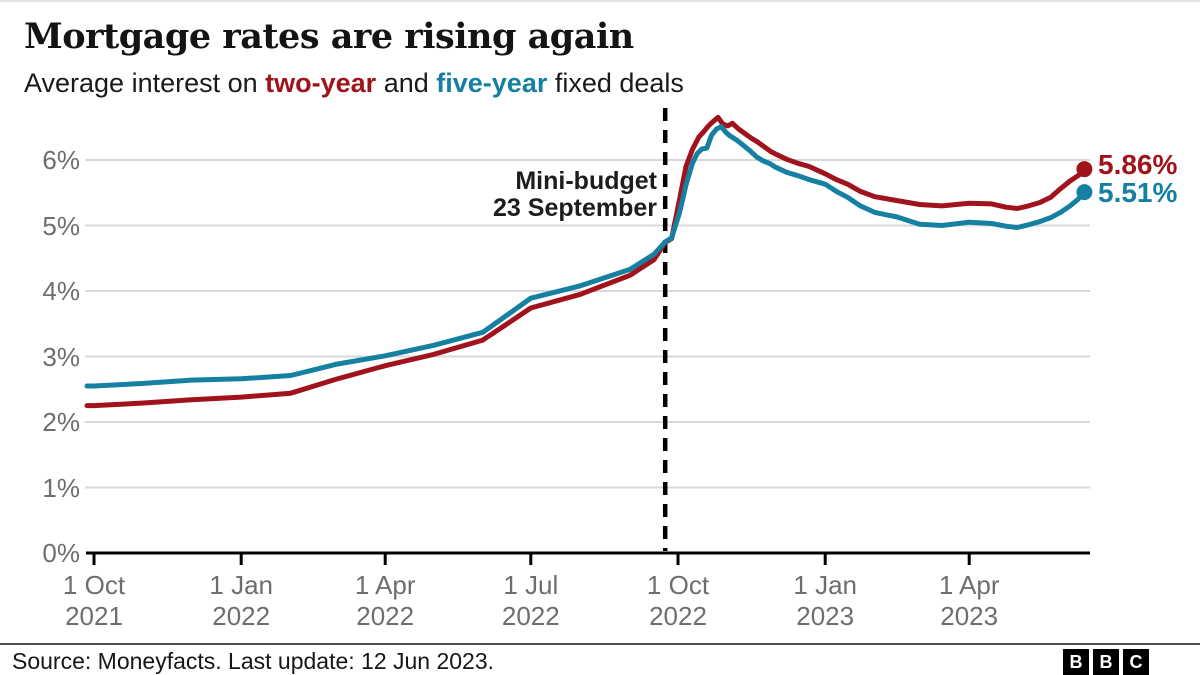 Image resolution: width=1200 pixels, height=675 pixels. Describe the element at coordinates (321, 83) in the screenshot. I see `subtitle-two-year-label: two-year` at that location.